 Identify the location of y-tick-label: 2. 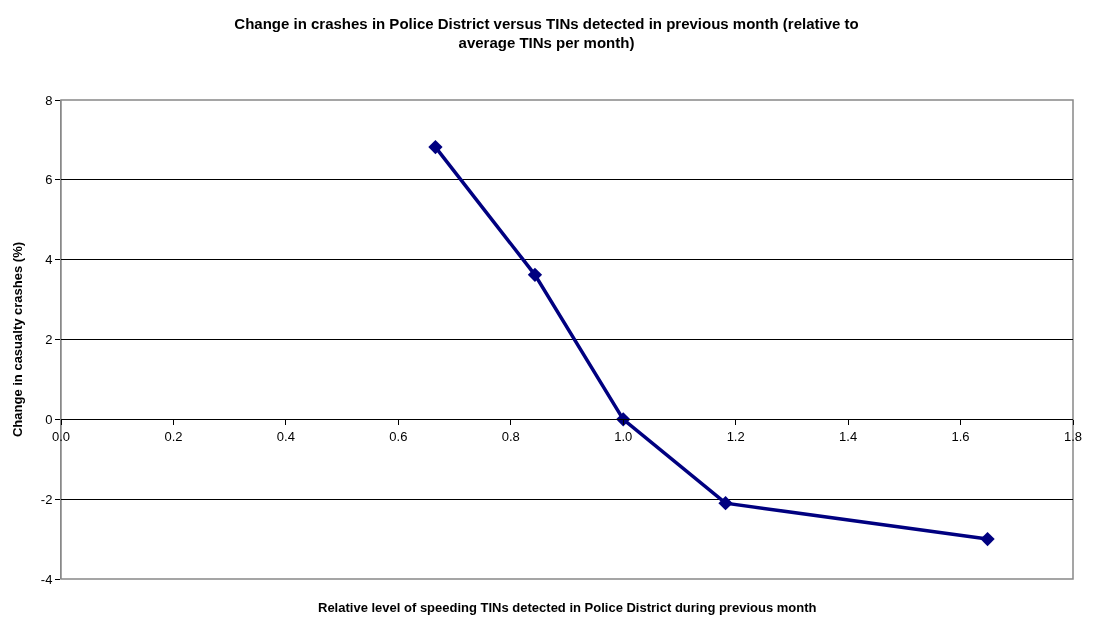
(49, 340).